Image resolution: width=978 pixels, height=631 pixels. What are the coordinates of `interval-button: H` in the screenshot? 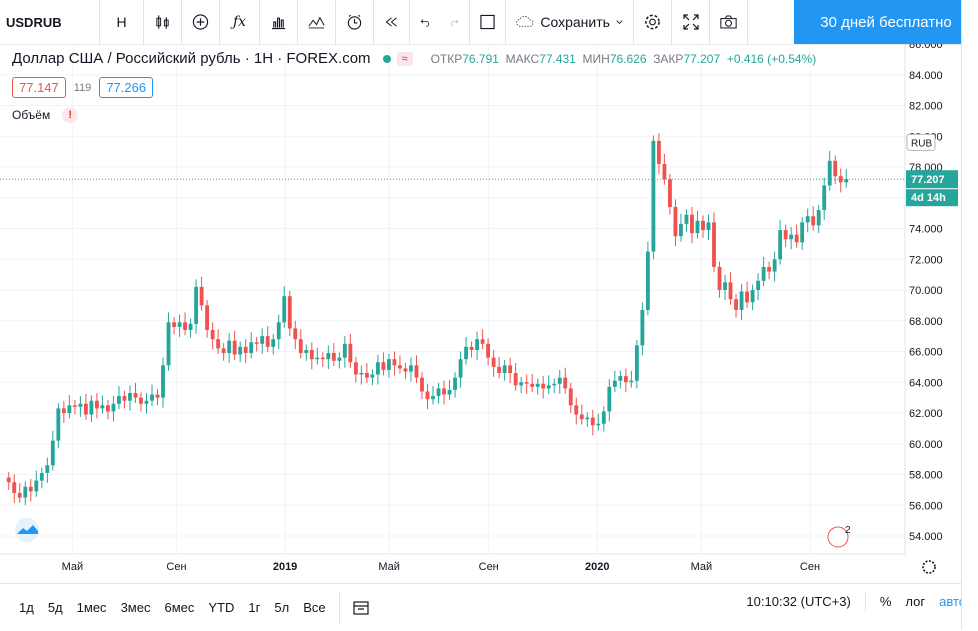 It's located at (122, 22).